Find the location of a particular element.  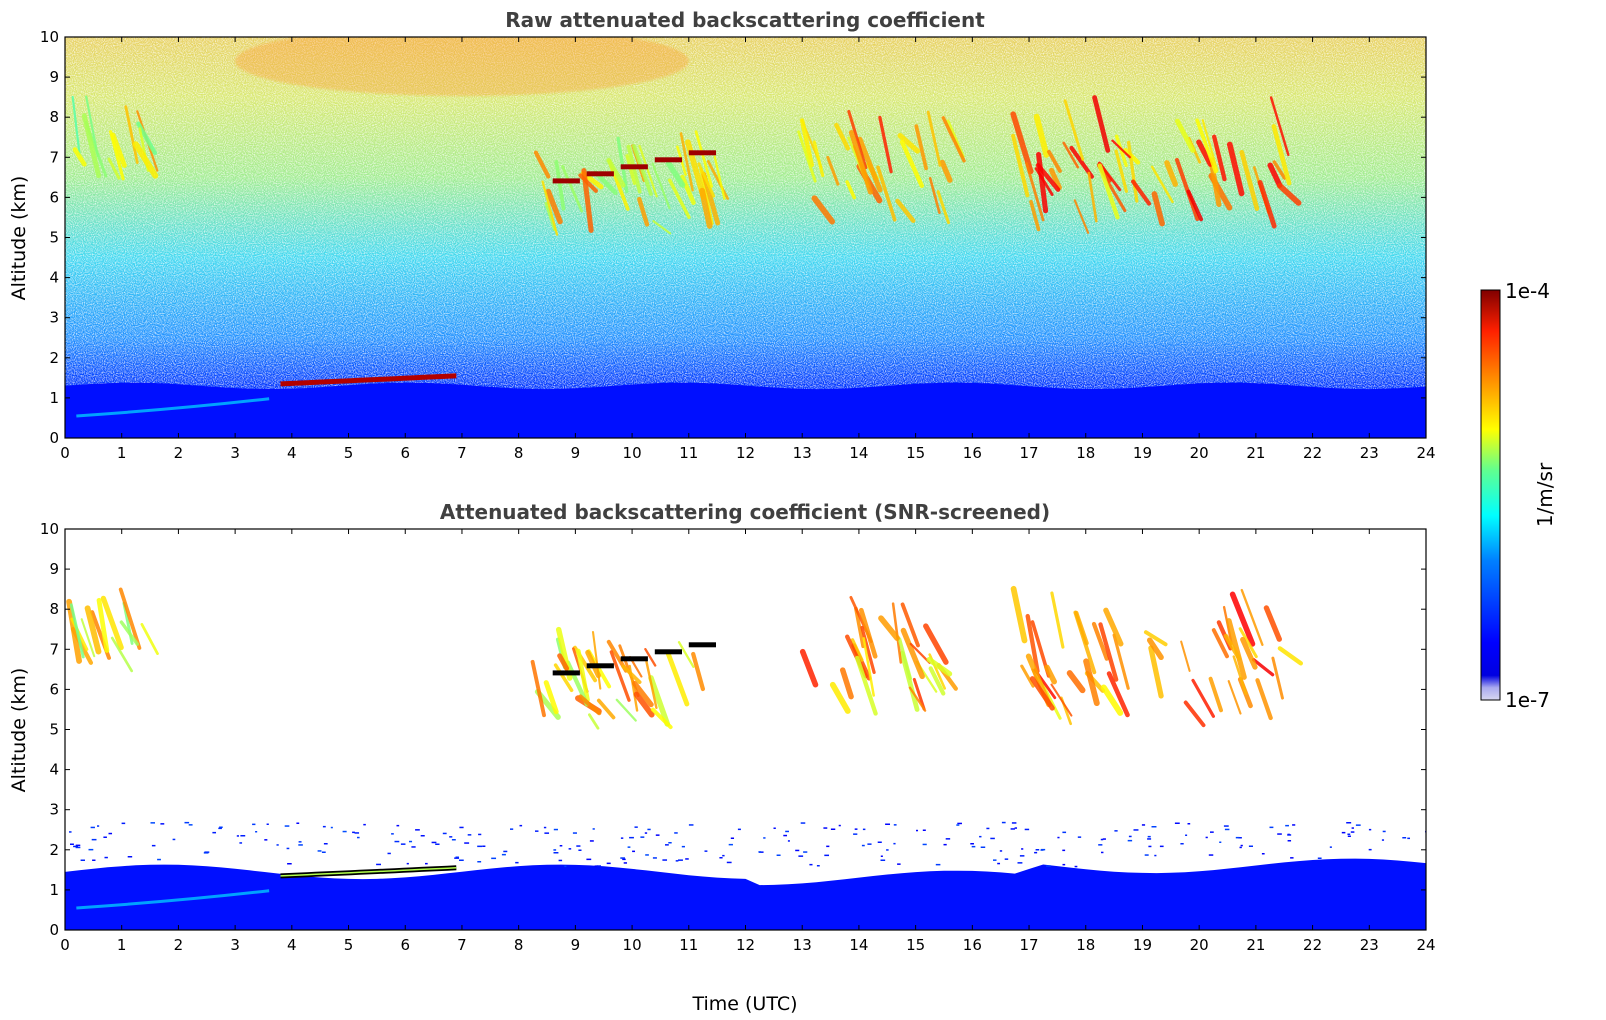

y-tick-label: 1 is located at coordinates (54, 890).